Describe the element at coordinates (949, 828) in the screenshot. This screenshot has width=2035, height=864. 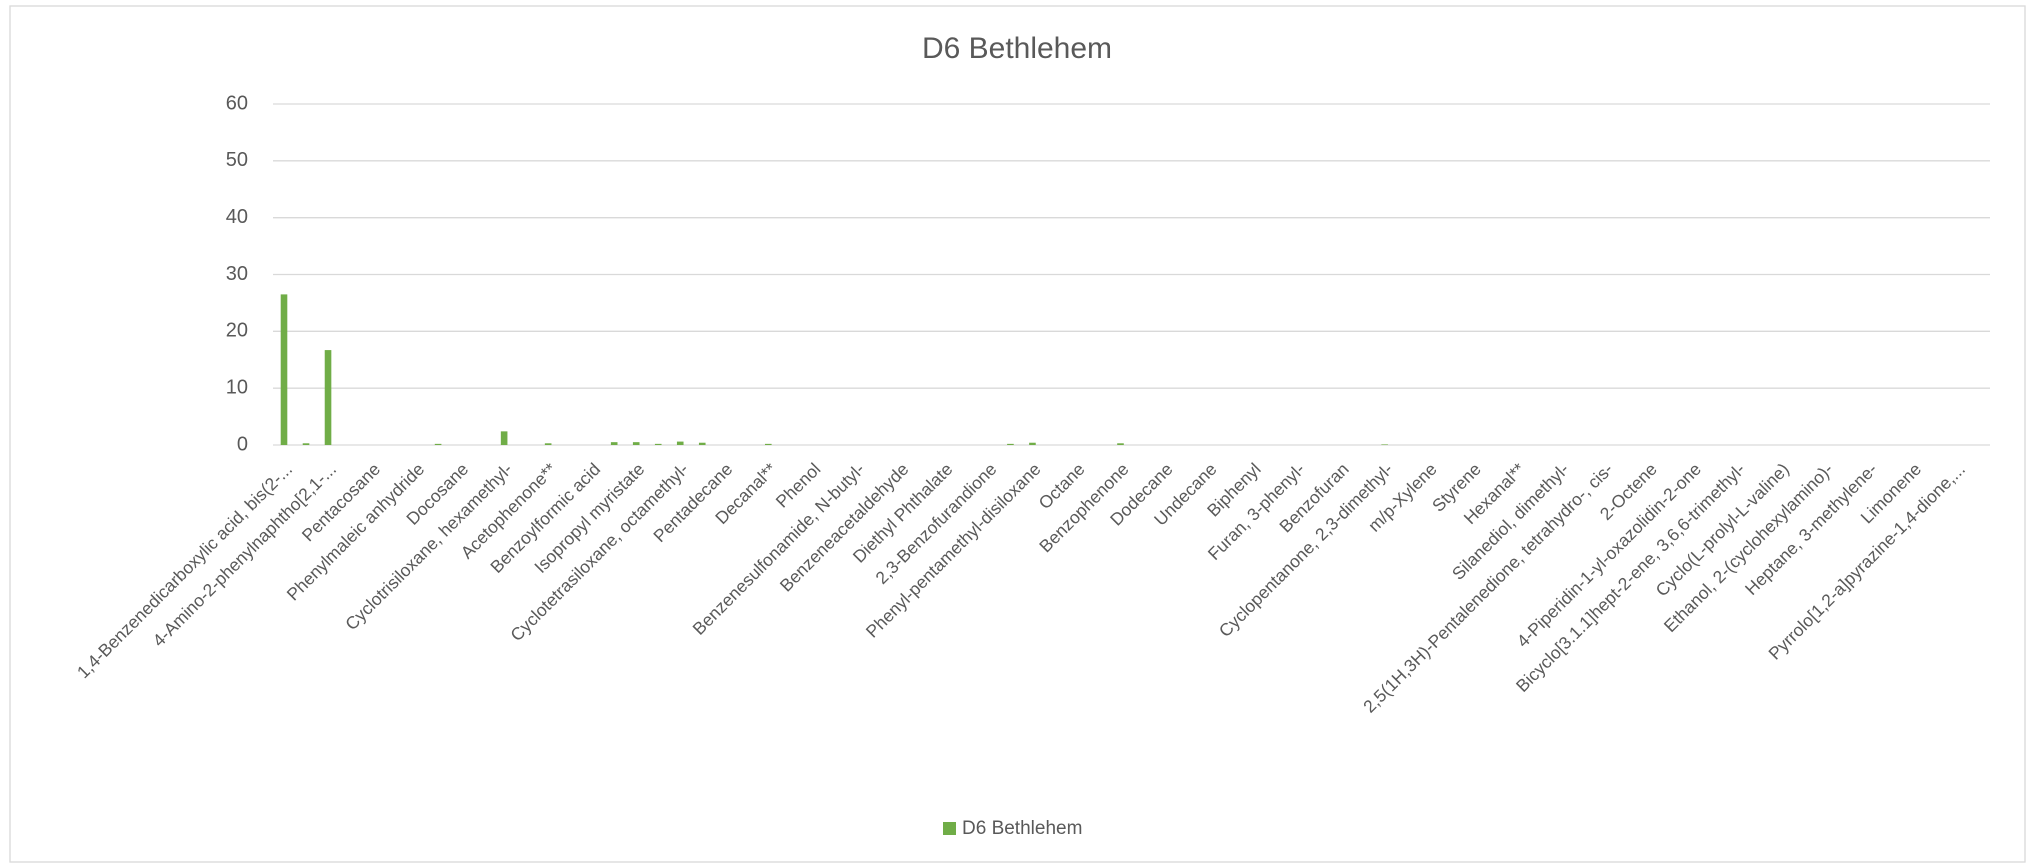
I see `legend-swatch` at that location.